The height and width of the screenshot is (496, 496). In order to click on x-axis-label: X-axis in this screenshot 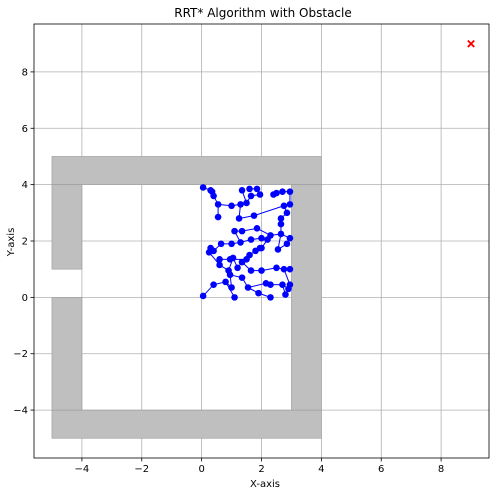, I will do `click(265, 484)`.